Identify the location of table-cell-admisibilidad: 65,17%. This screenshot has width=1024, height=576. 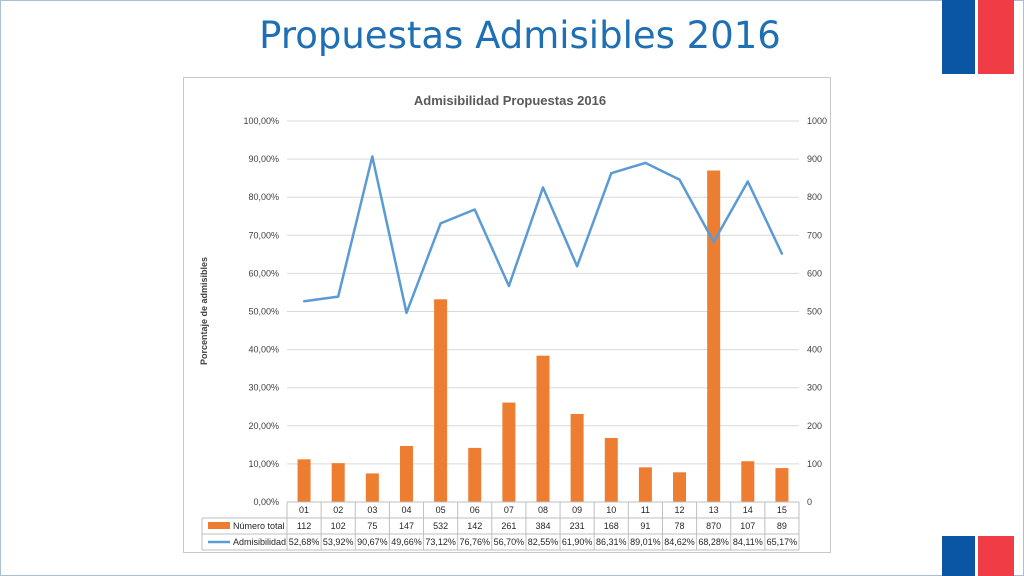
(782, 542).